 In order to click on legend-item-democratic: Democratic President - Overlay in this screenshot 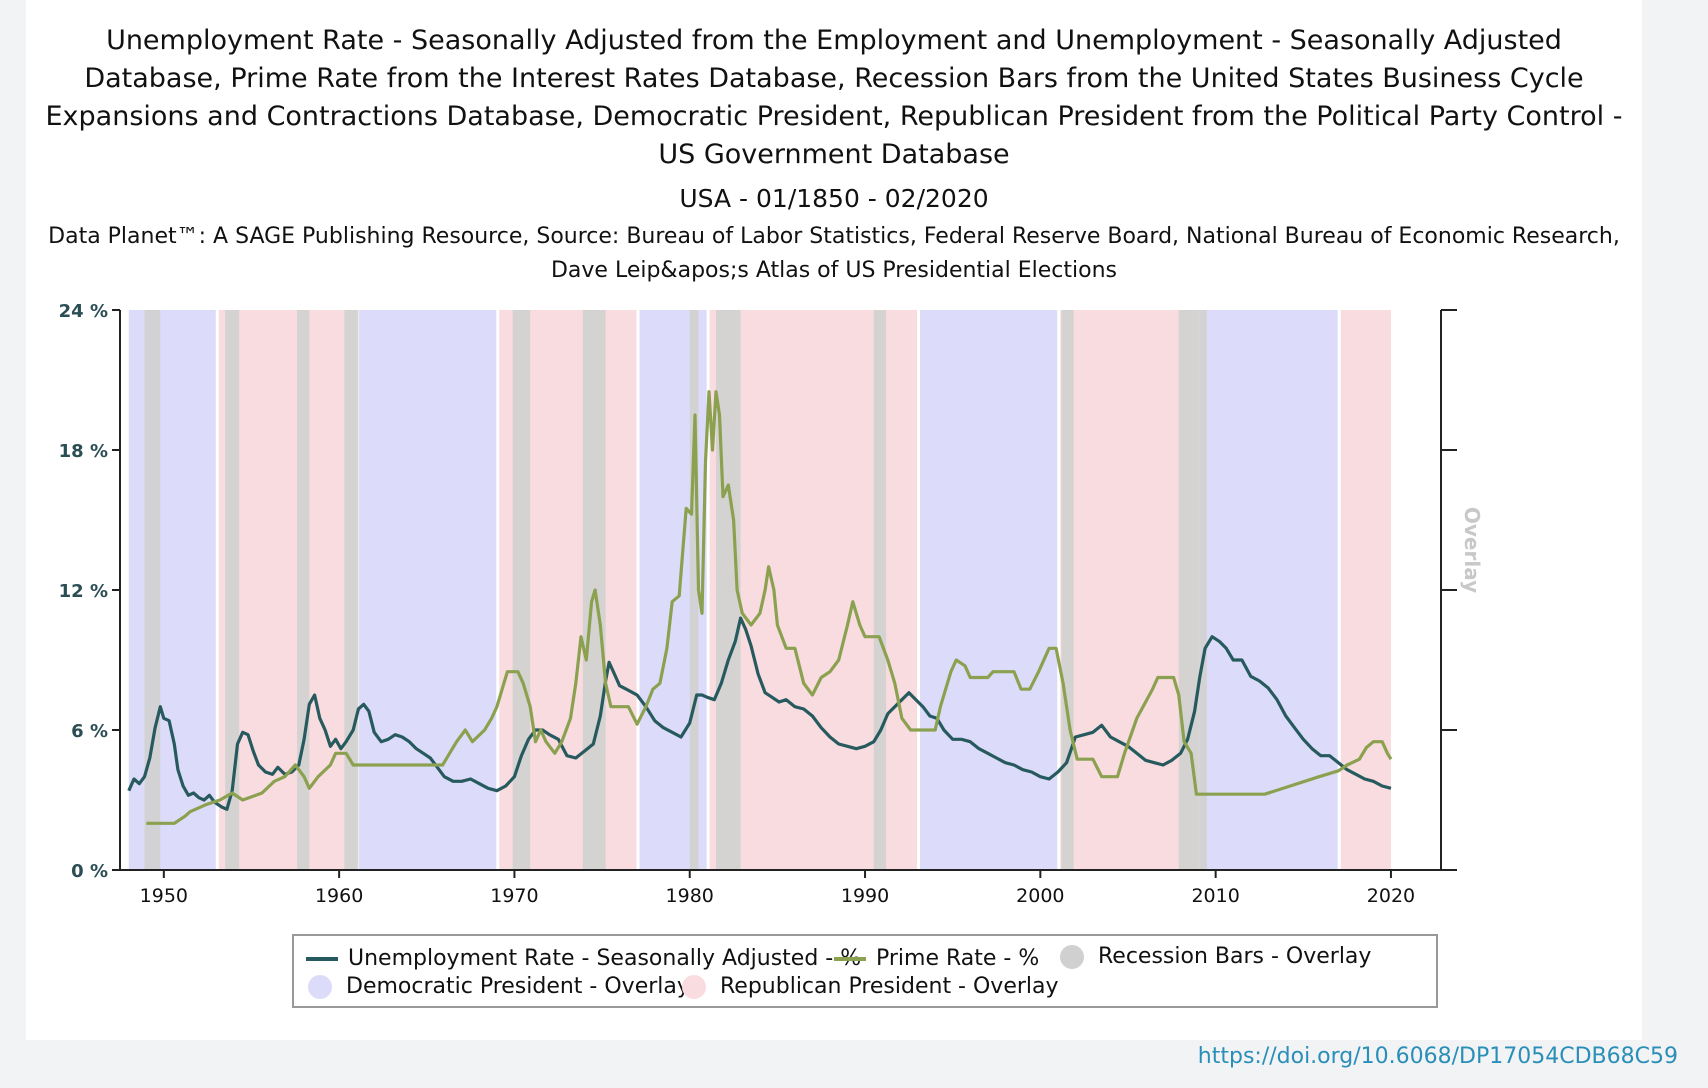, I will do `click(499, 986)`.